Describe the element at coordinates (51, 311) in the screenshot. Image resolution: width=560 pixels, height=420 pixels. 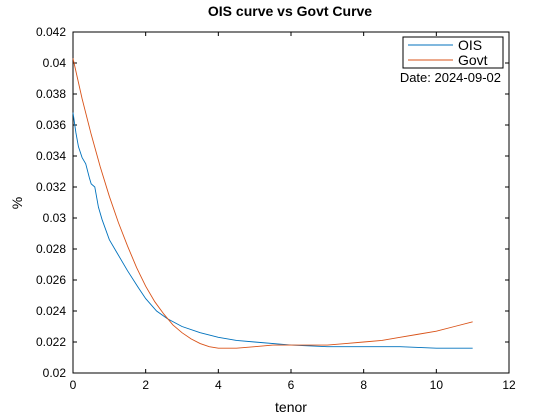
I see `y-tick-label: 0.024` at that location.